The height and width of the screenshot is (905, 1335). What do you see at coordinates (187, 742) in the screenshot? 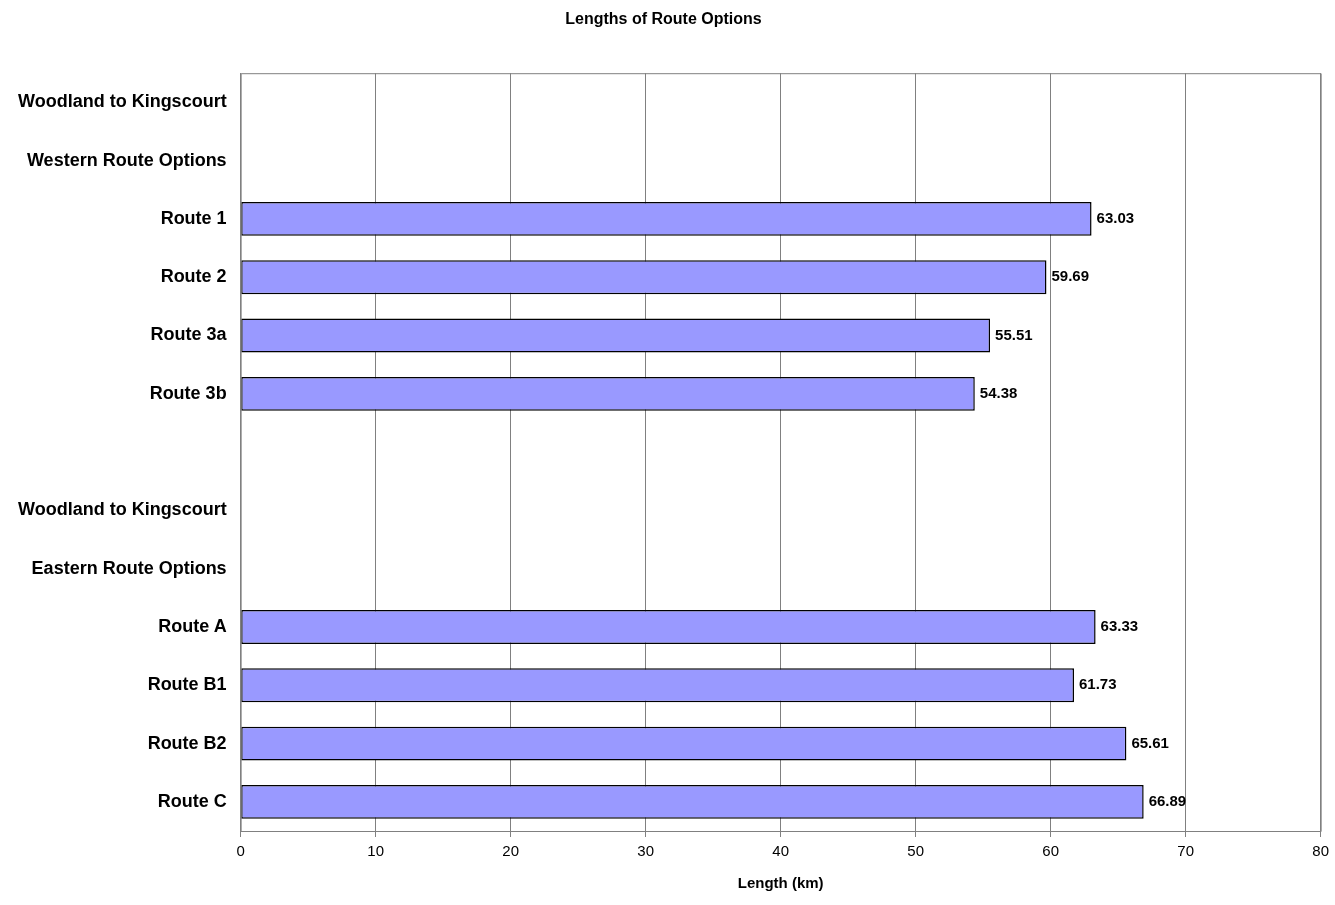
I see `y-tick-label: Route B2` at bounding box center [187, 742].